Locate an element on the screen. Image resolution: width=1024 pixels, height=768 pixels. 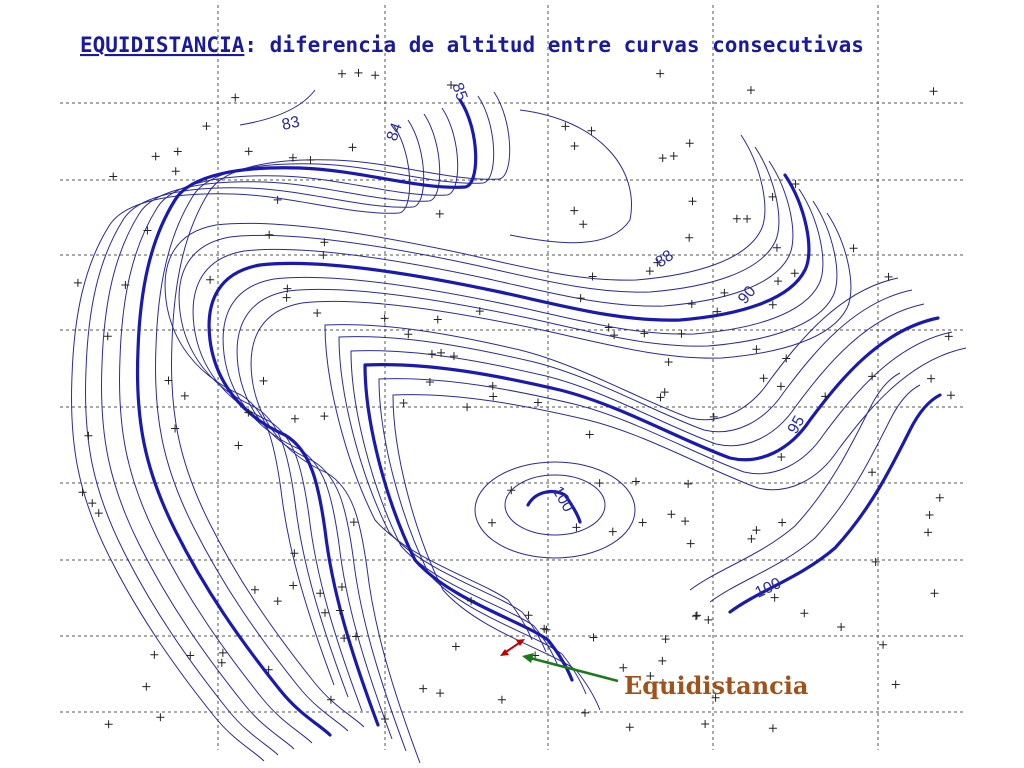
title-term: EQUIDISTANCIA is located at coordinates (162, 45).